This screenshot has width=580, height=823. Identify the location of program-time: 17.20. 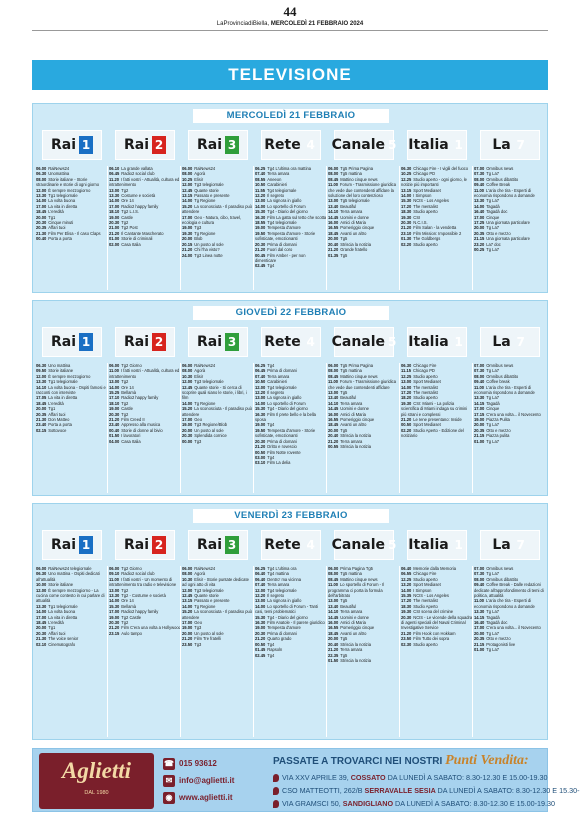
(406, 601).